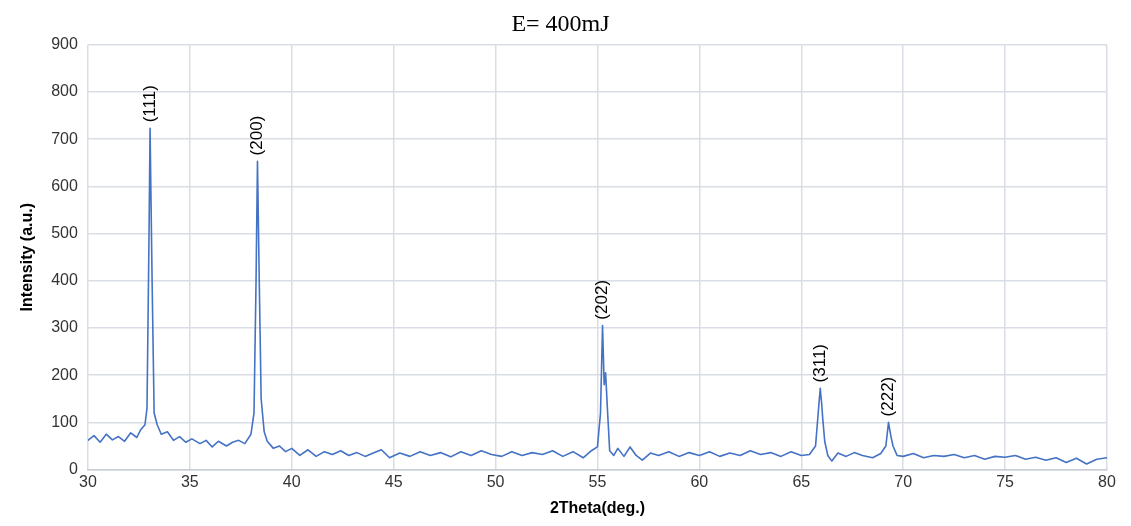  Describe the element at coordinates (64, 327) in the screenshot. I see `y-tick-label: 300` at that location.